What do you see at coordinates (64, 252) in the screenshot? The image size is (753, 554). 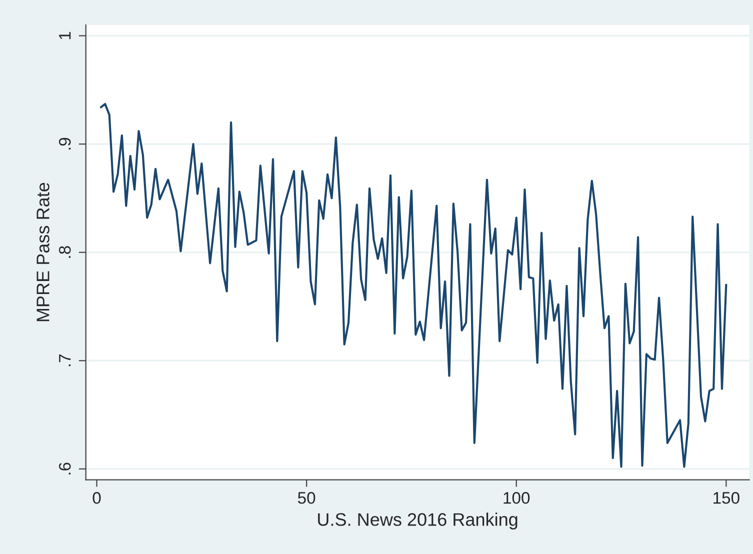 I see `y-tick-label: .8` at bounding box center [64, 252].